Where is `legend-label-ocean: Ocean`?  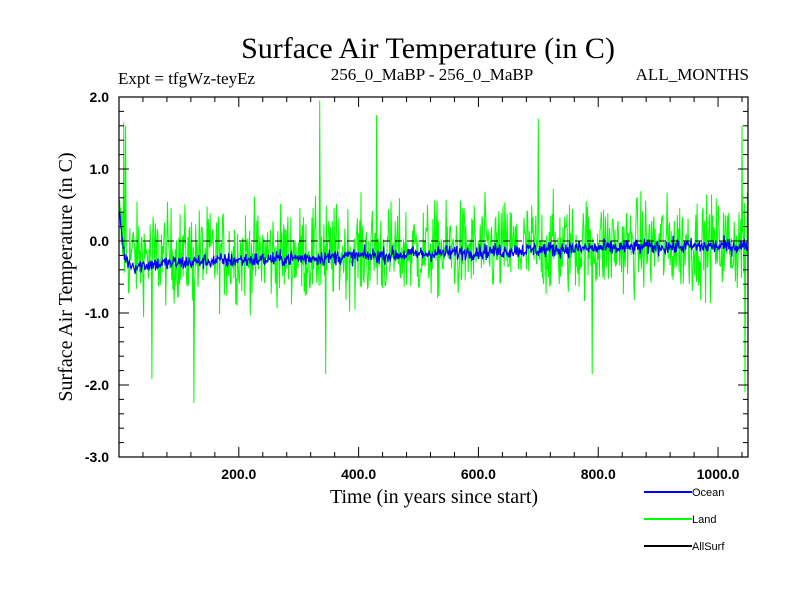 legend-label-ocean: Ocean is located at coordinates (708, 493).